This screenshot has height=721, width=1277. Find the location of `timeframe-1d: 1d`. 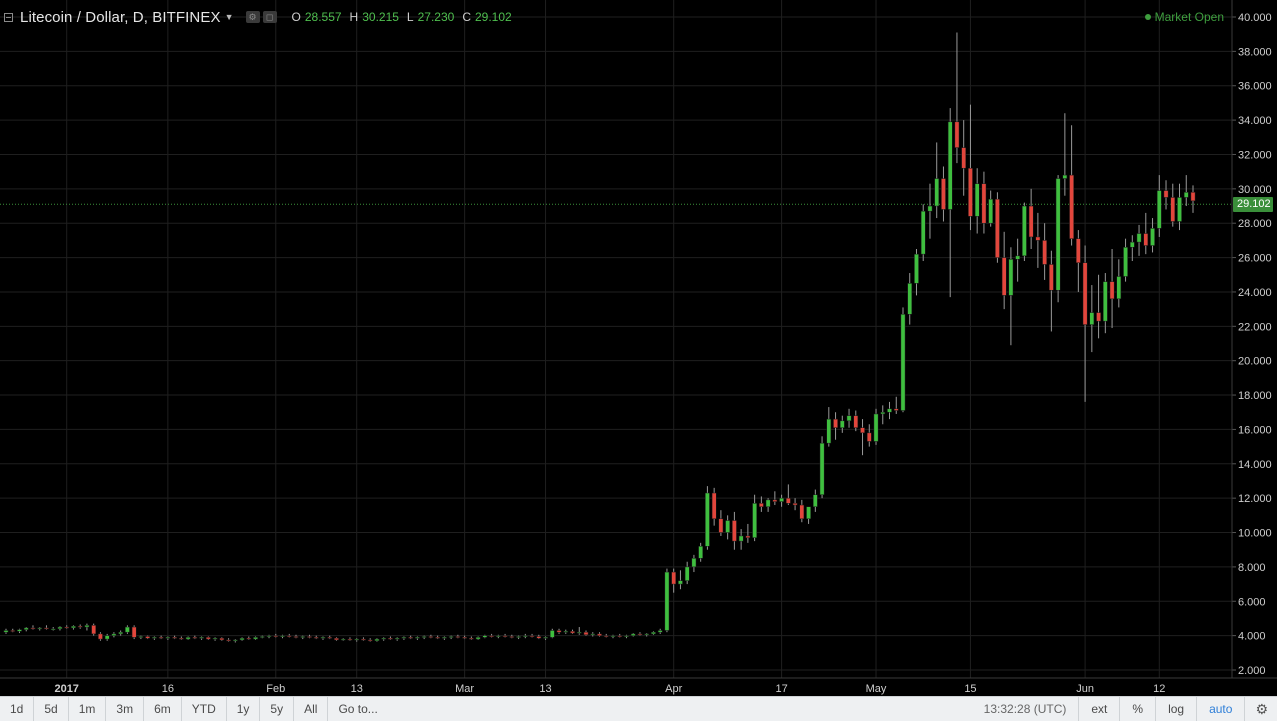

timeframe-1d: 1d is located at coordinates (17, 709).